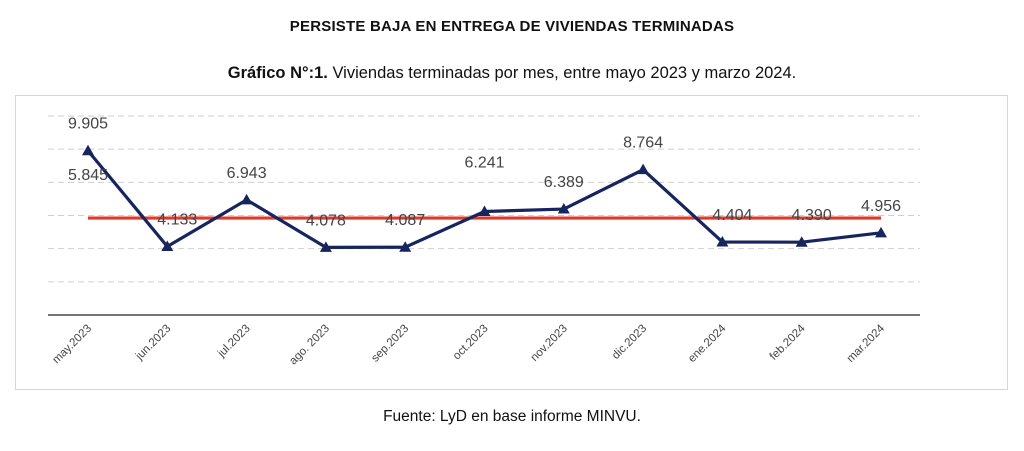 This screenshot has width=1024, height=451. Describe the element at coordinates (629, 342) in the screenshot. I see `x-tick-label-7: dic.2023` at that location.